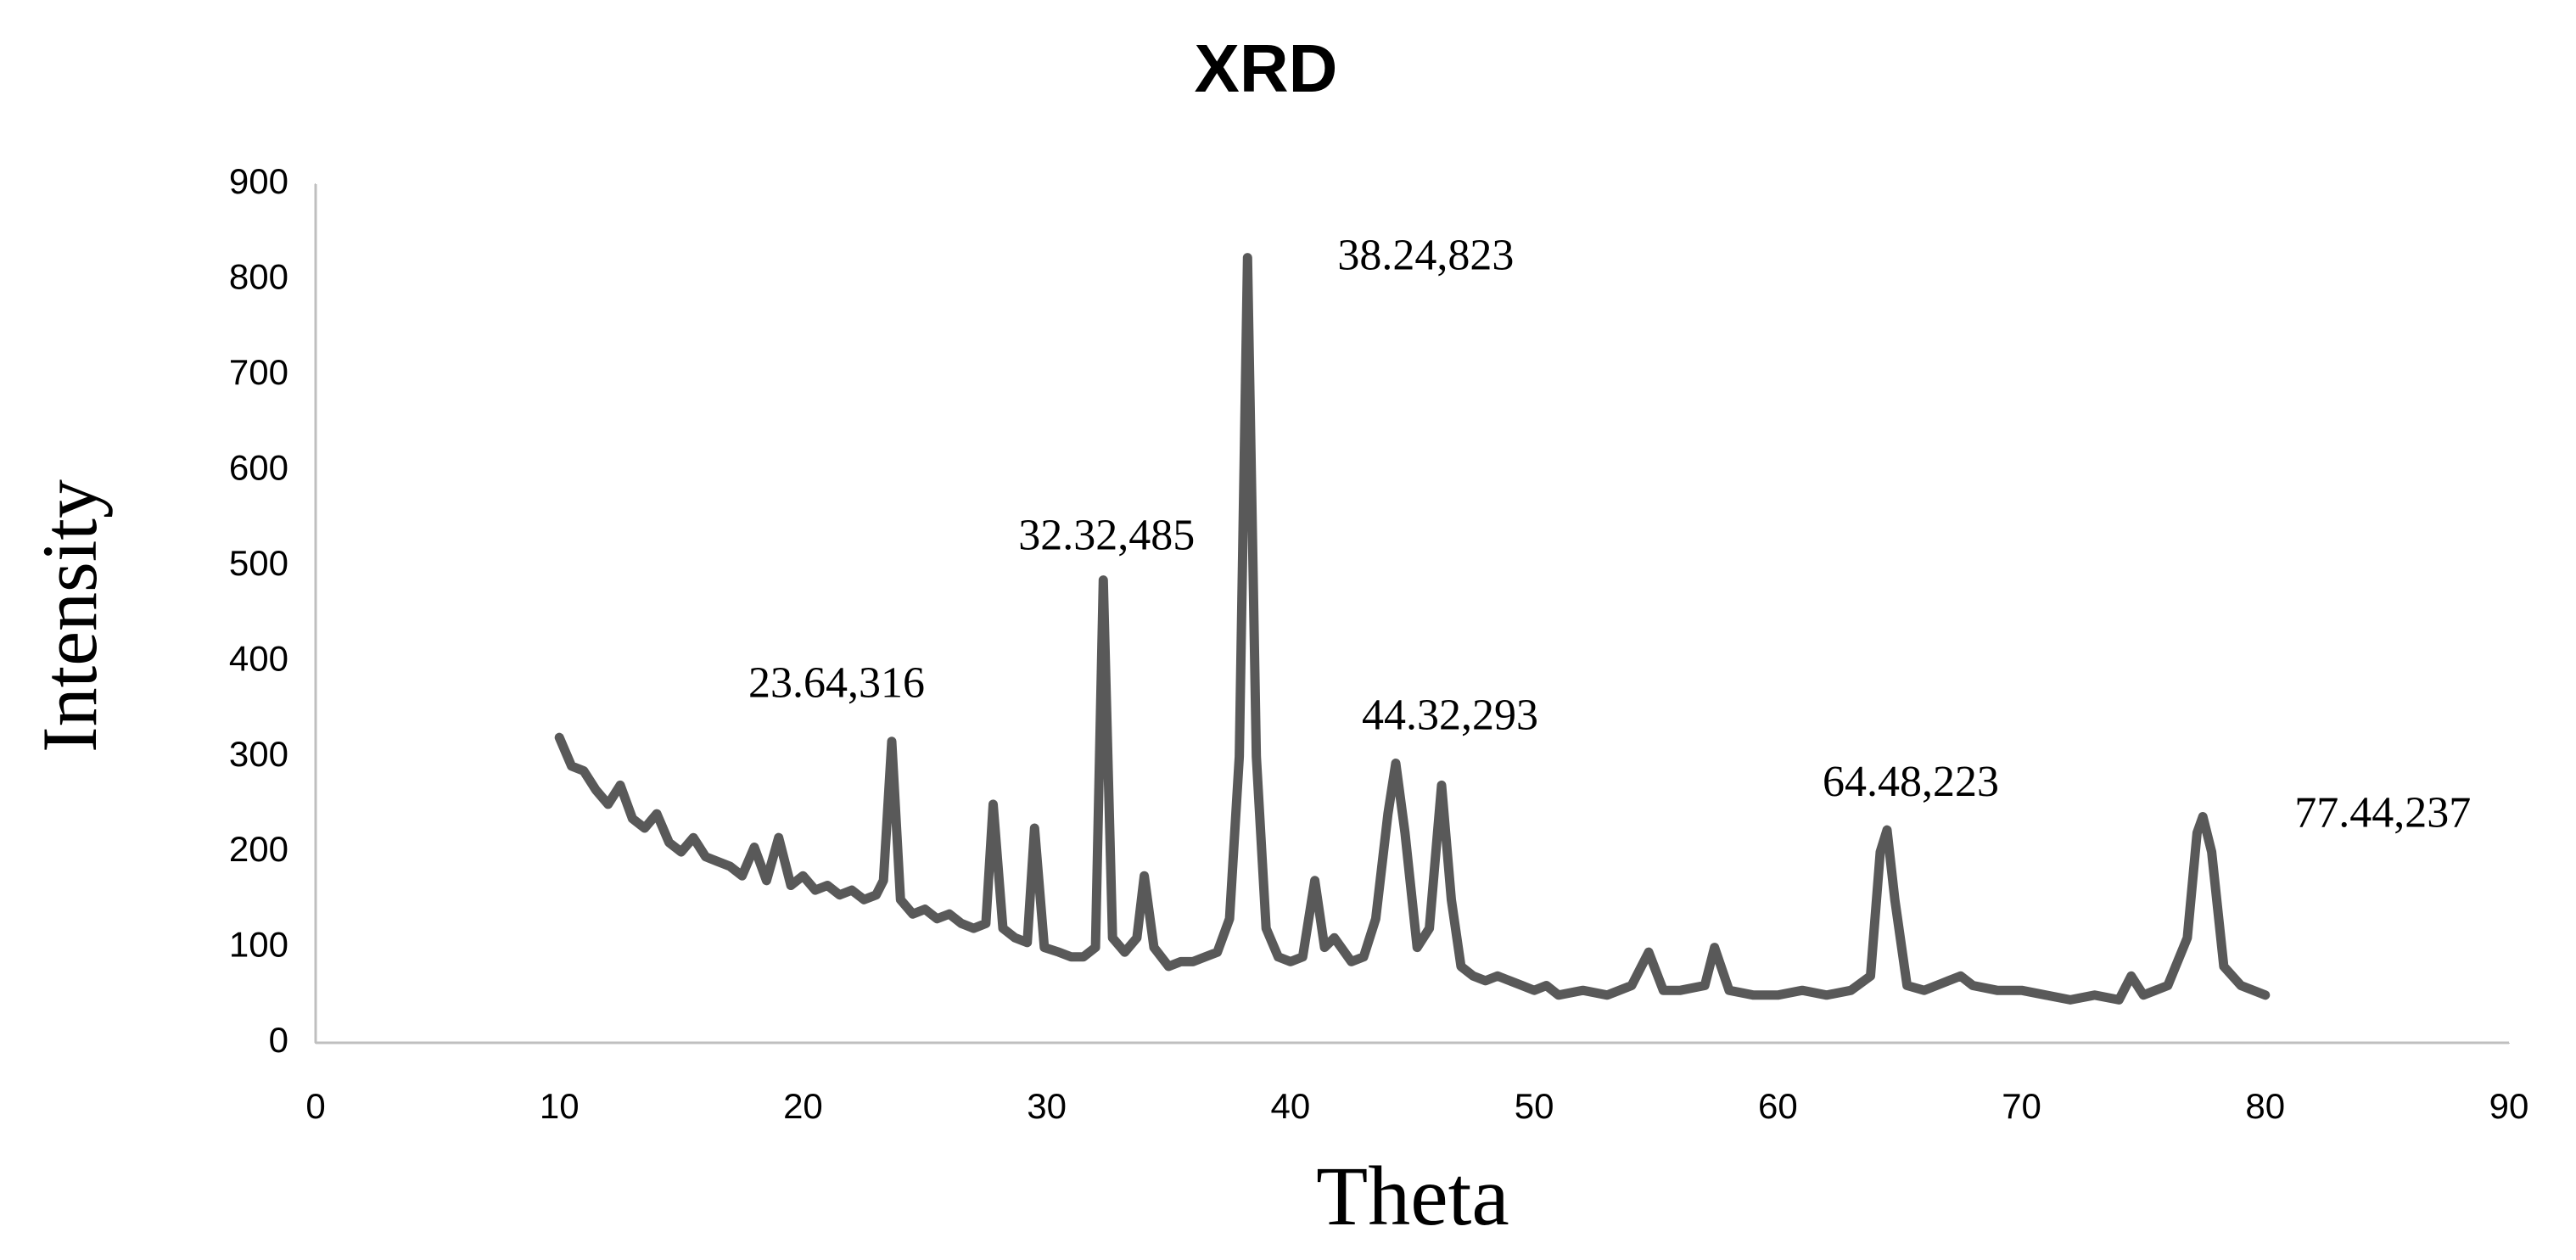 Image resolution: width=2576 pixels, height=1260 pixels. I want to click on x-tick-label: 50, so click(1534, 1106).